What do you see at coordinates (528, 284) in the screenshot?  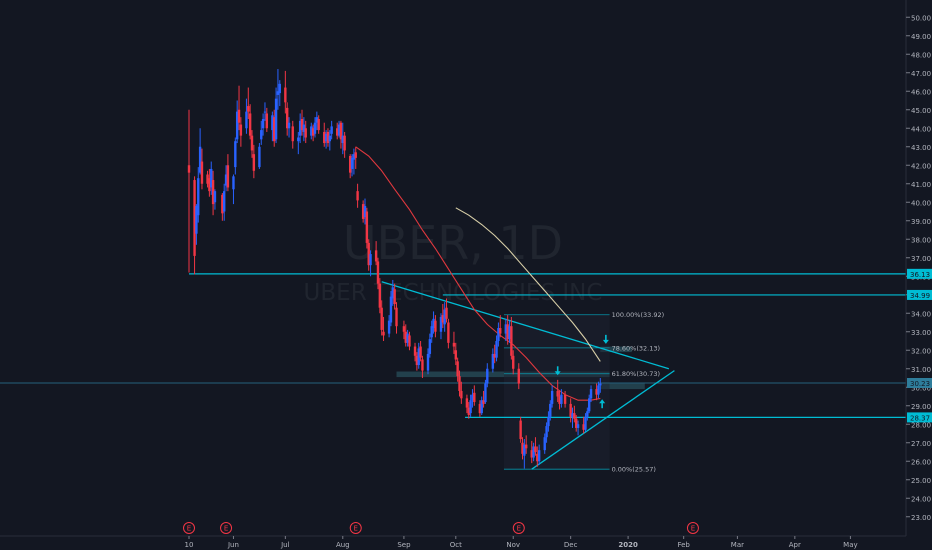 I see `moving-average-line` at bounding box center [528, 284].